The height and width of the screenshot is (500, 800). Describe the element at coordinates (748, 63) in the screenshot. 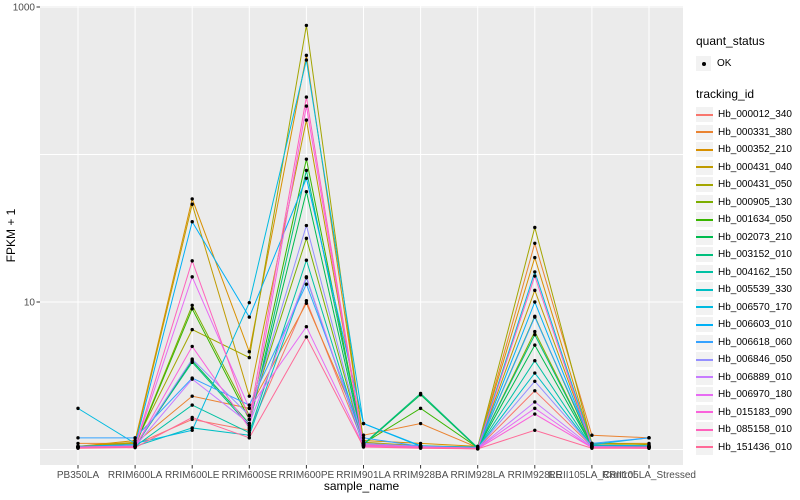

I see `legend-item-ok: OK` at that location.